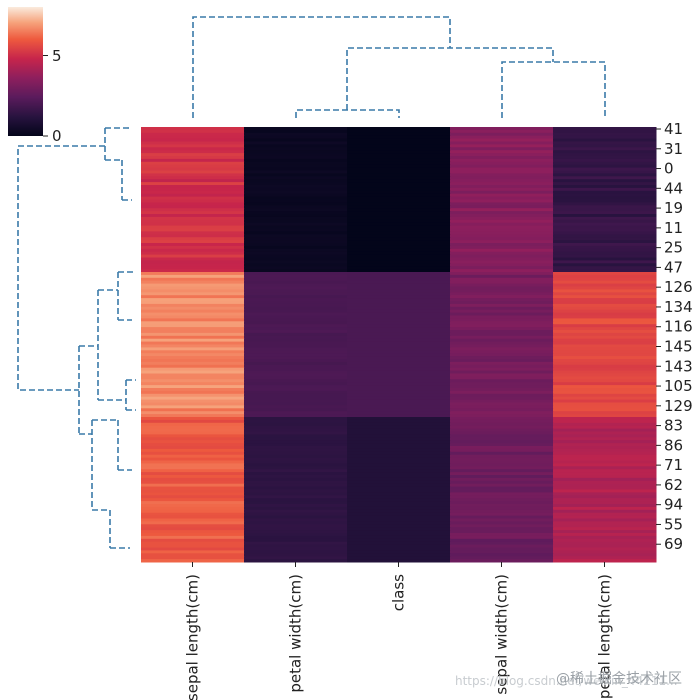  Describe the element at coordinates (57, 56) in the screenshot. I see `colorbar-label-5: 5` at that location.